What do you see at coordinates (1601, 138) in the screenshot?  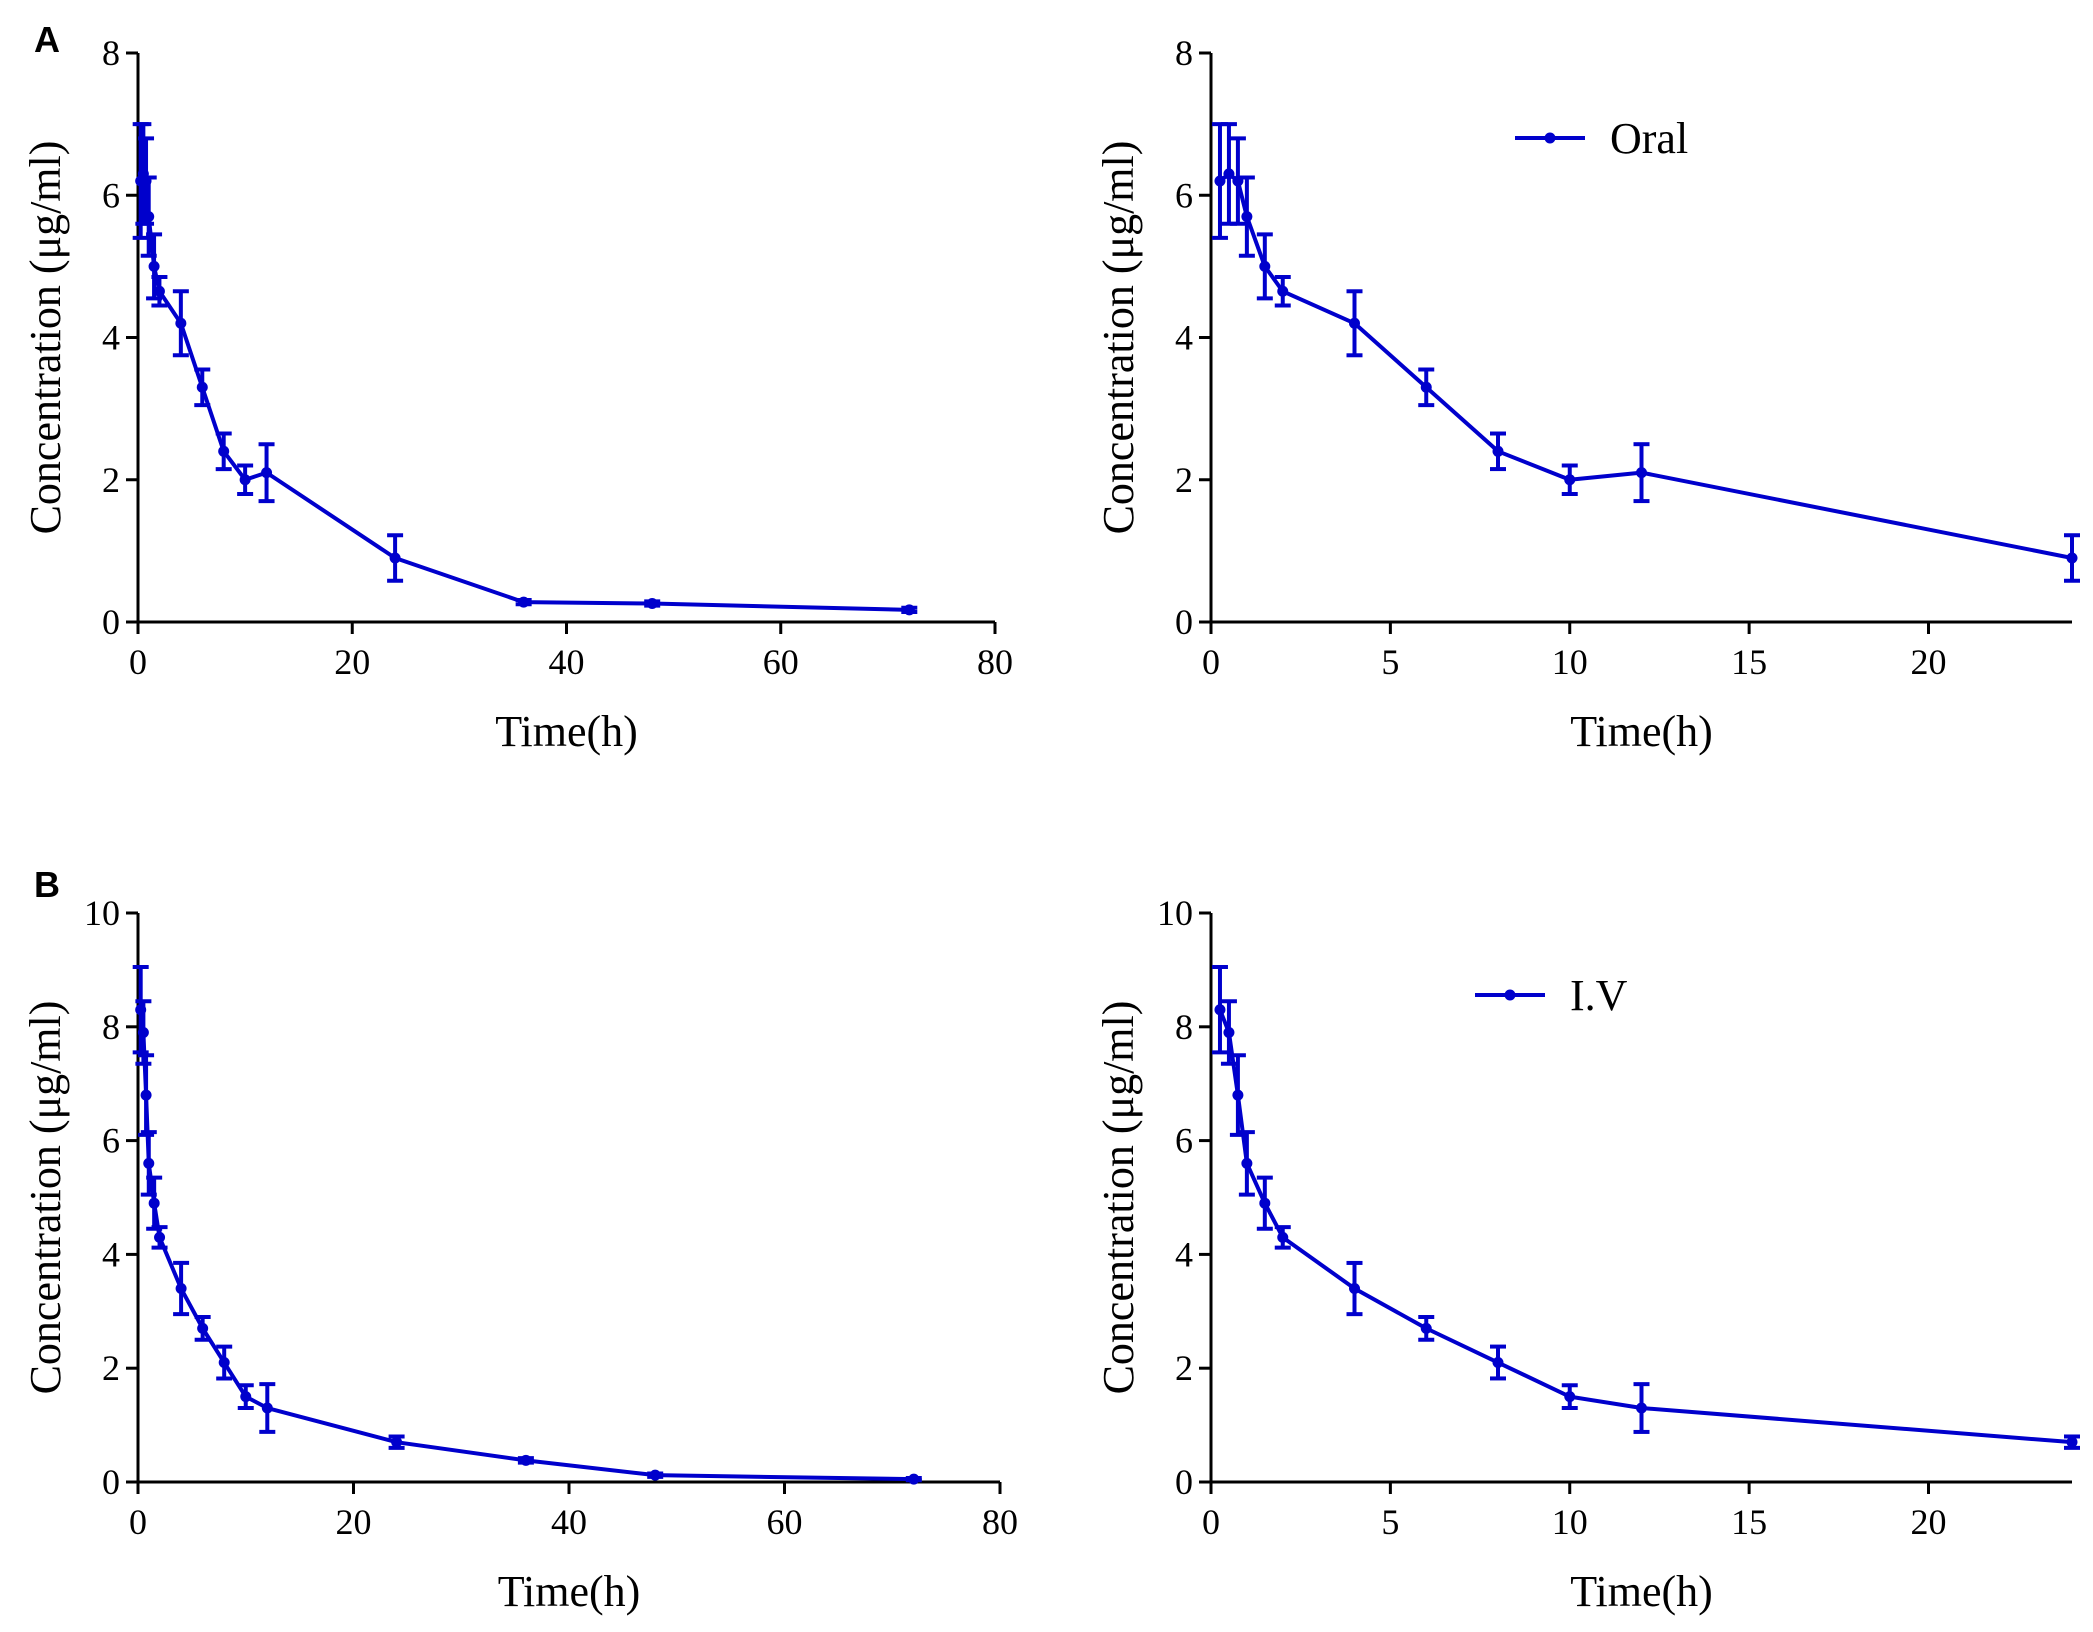 I see `legend: Oral` at bounding box center [1601, 138].